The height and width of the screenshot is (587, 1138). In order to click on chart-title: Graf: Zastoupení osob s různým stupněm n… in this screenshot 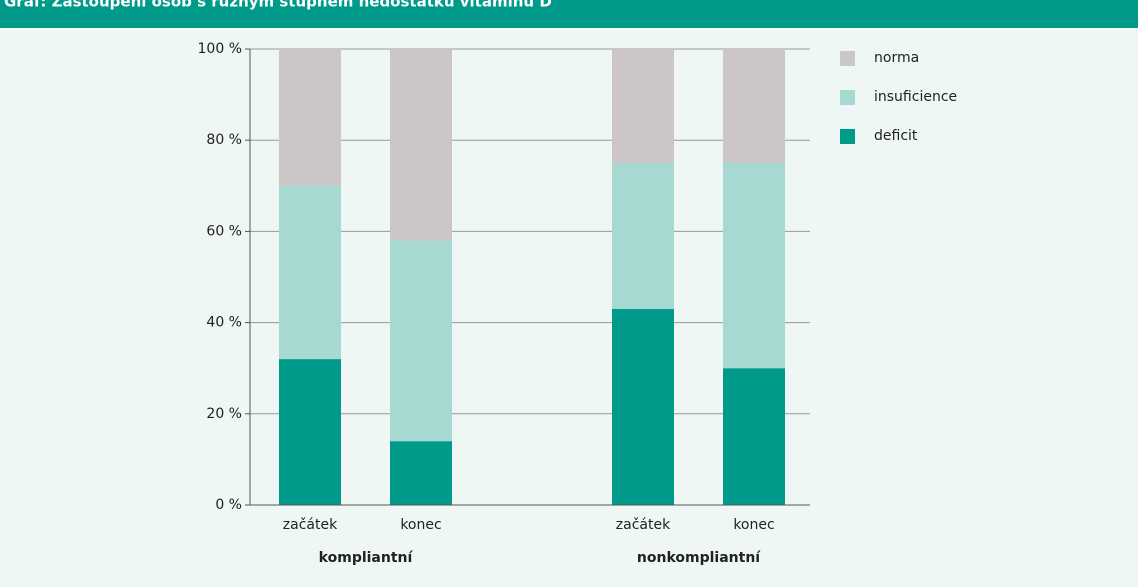, I will do `click(278, 5)`.